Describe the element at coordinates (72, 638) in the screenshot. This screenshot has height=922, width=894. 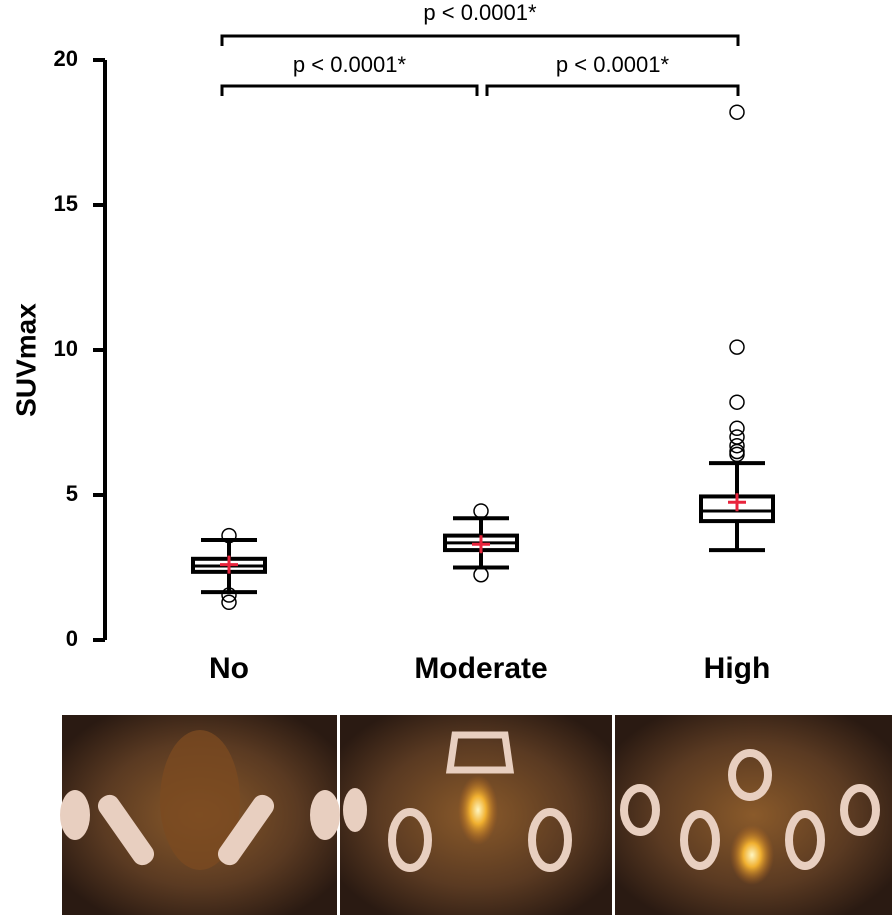
I see `y-tick-label: 0` at that location.